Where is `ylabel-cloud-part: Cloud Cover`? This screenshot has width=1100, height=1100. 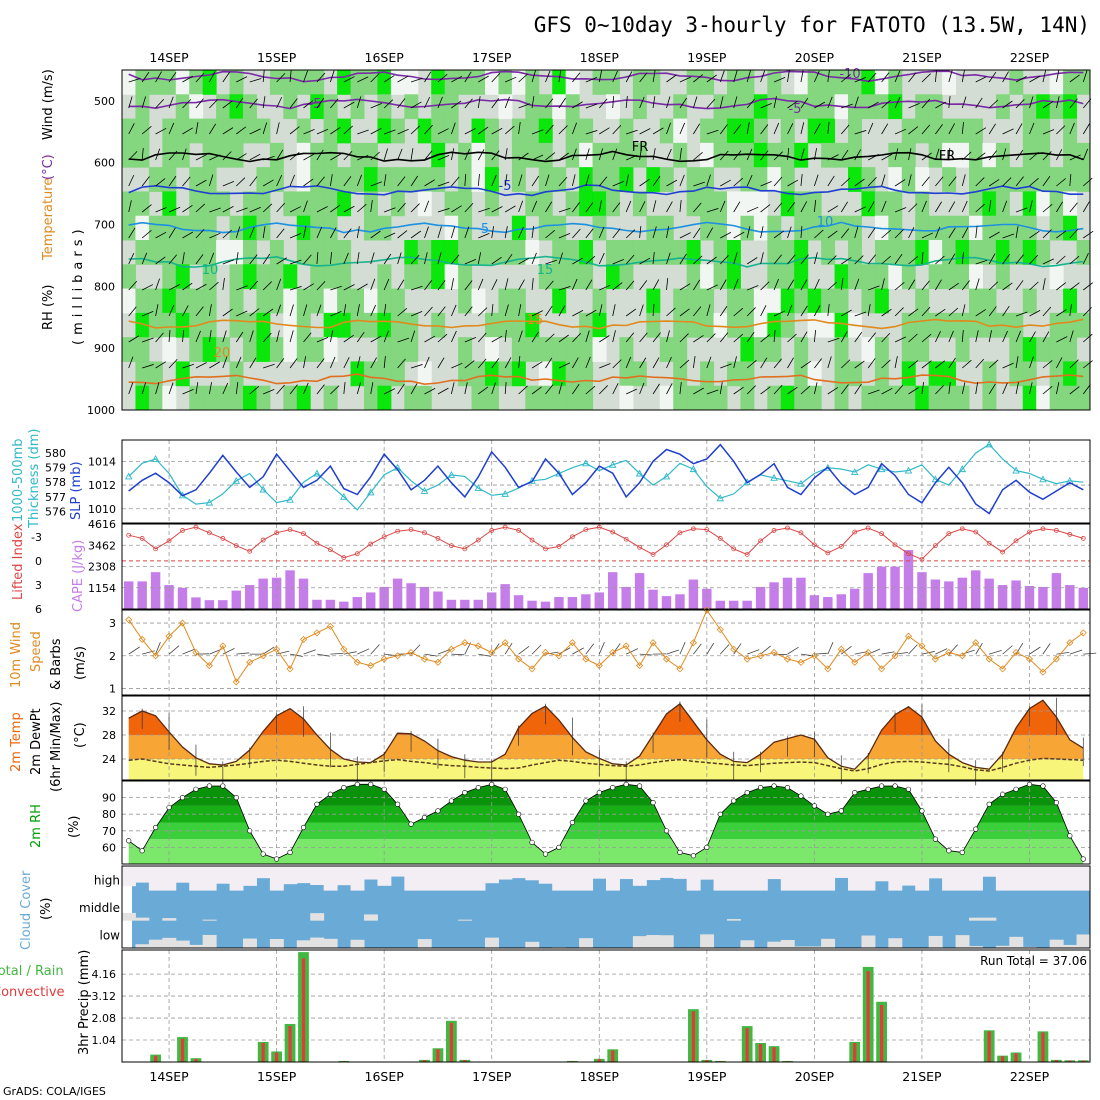
ylabel-cloud-part: Cloud Cover is located at coordinates (26, 910).